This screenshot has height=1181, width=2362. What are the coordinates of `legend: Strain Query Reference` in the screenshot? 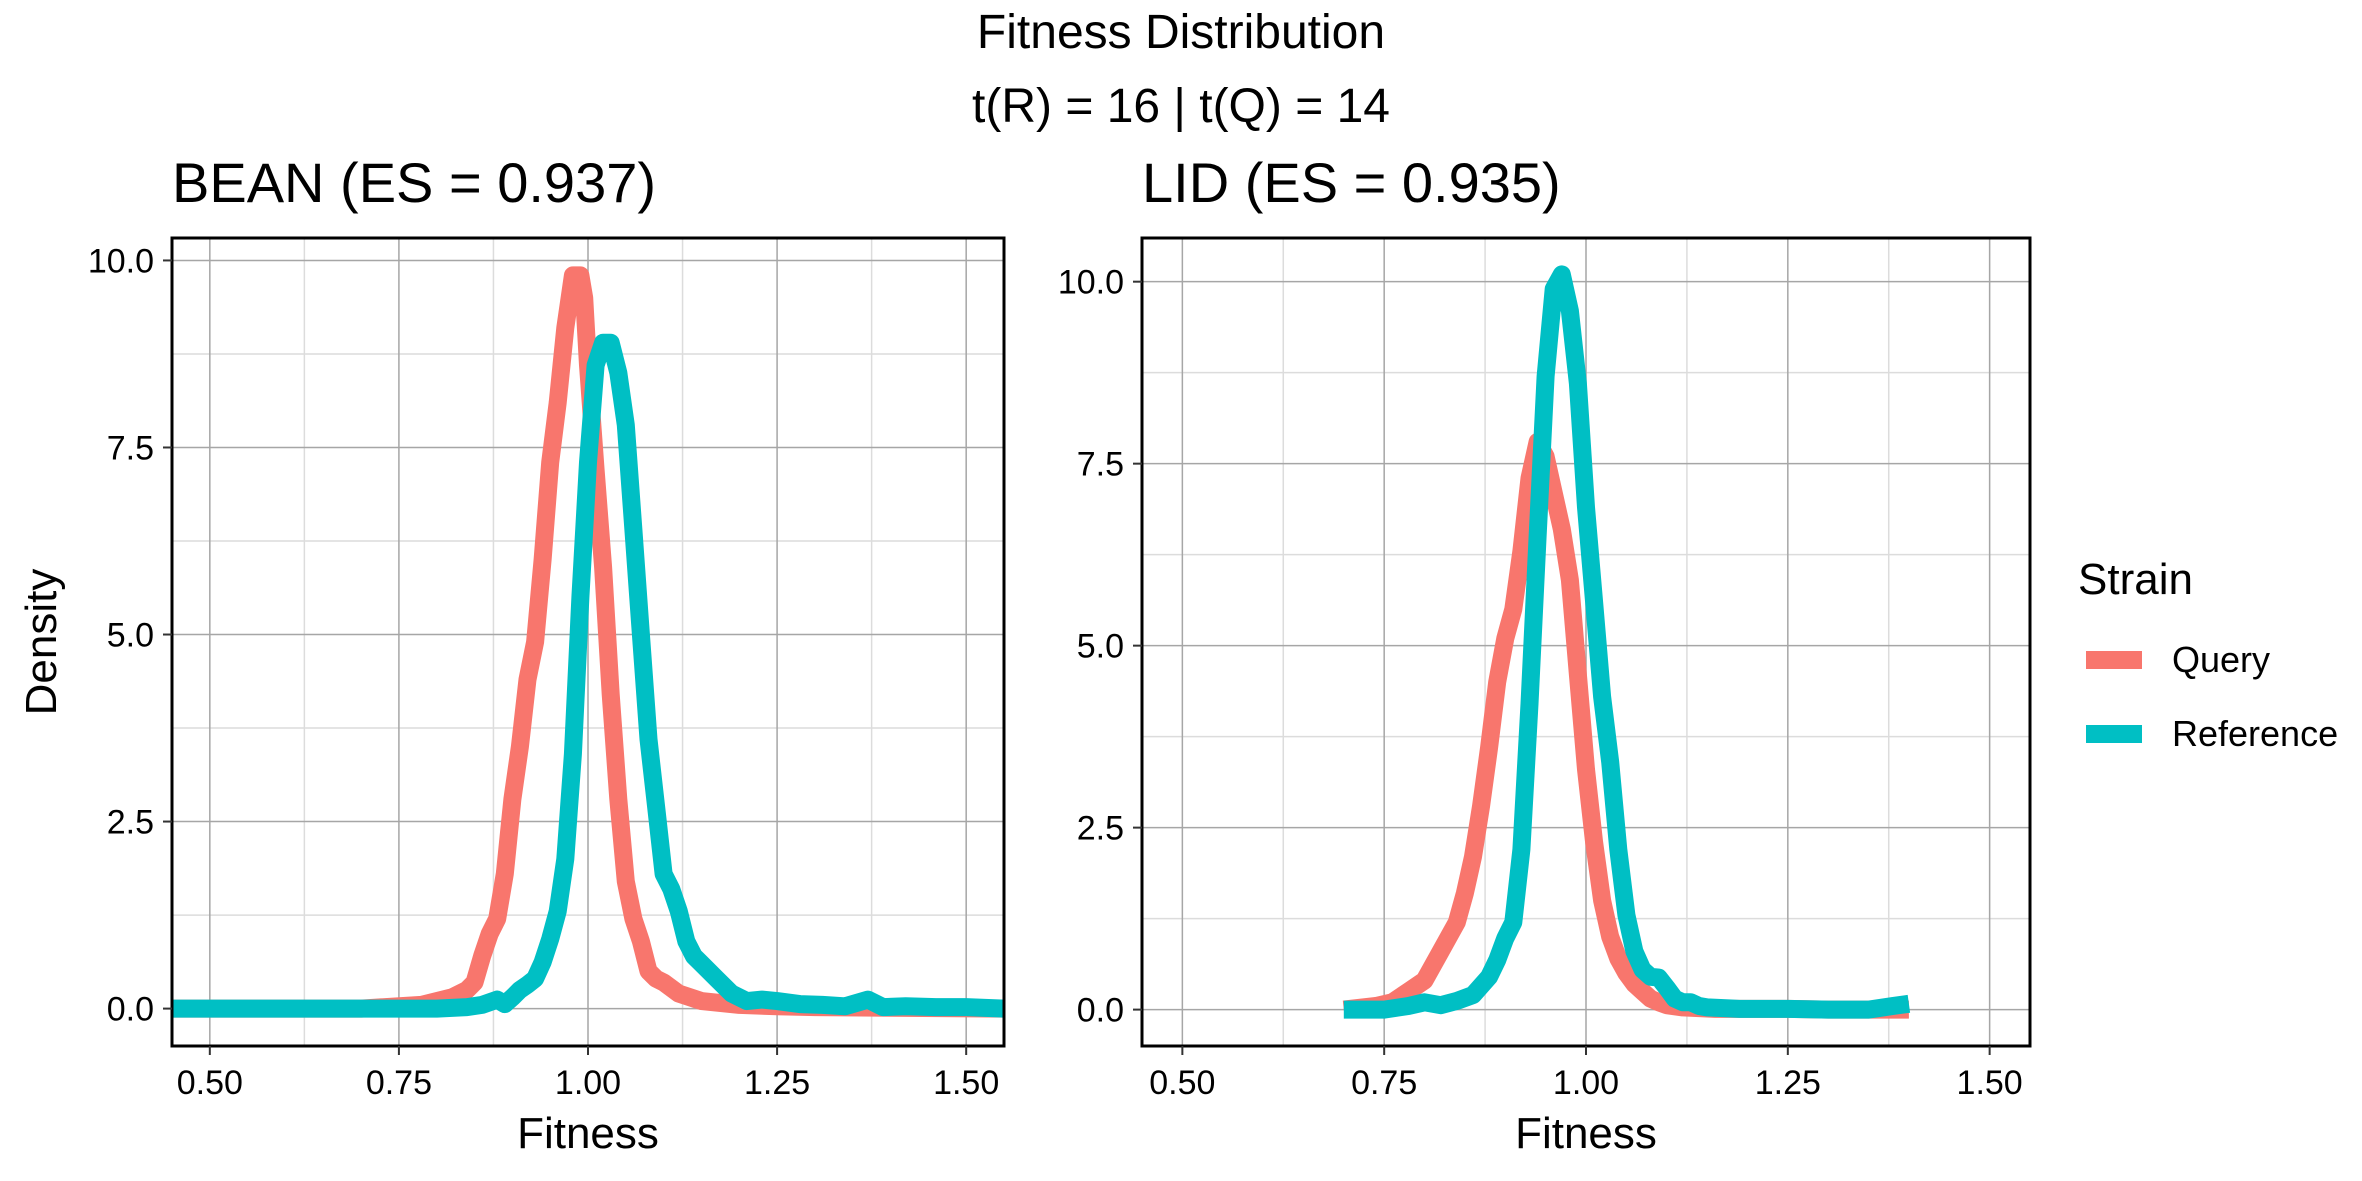 It's located at (2208, 654).